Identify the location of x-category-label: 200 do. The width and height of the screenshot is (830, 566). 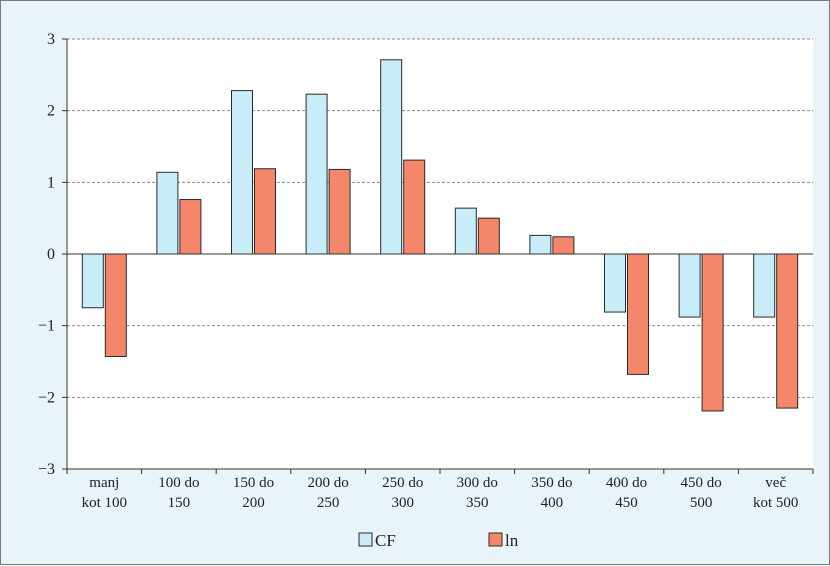
(327, 483).